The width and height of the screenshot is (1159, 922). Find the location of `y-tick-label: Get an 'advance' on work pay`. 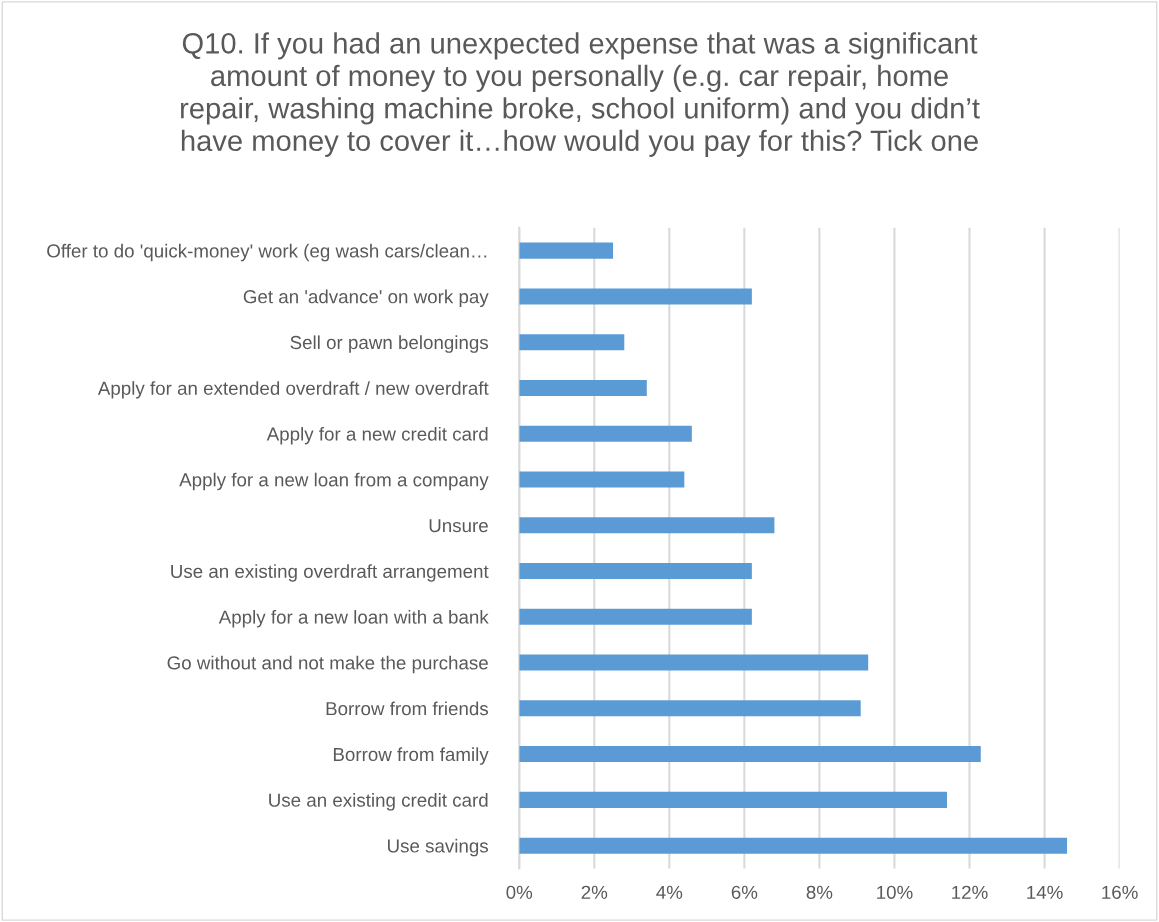

y-tick-label: Get an 'advance' on work pay is located at coordinates (366, 298).